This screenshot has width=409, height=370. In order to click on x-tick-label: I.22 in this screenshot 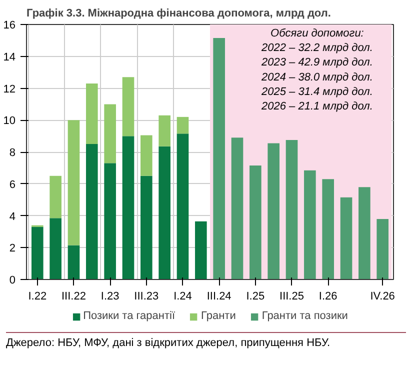, I will do `click(37, 296)`.